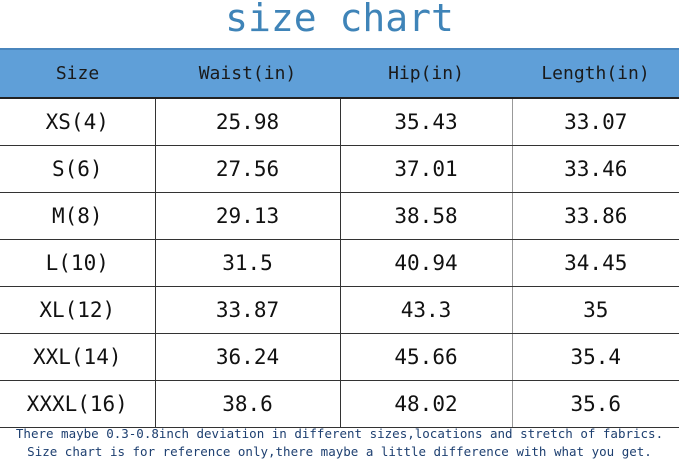  I want to click on table-row: M(8) 29.13 38.58 33.86, so click(339, 216).